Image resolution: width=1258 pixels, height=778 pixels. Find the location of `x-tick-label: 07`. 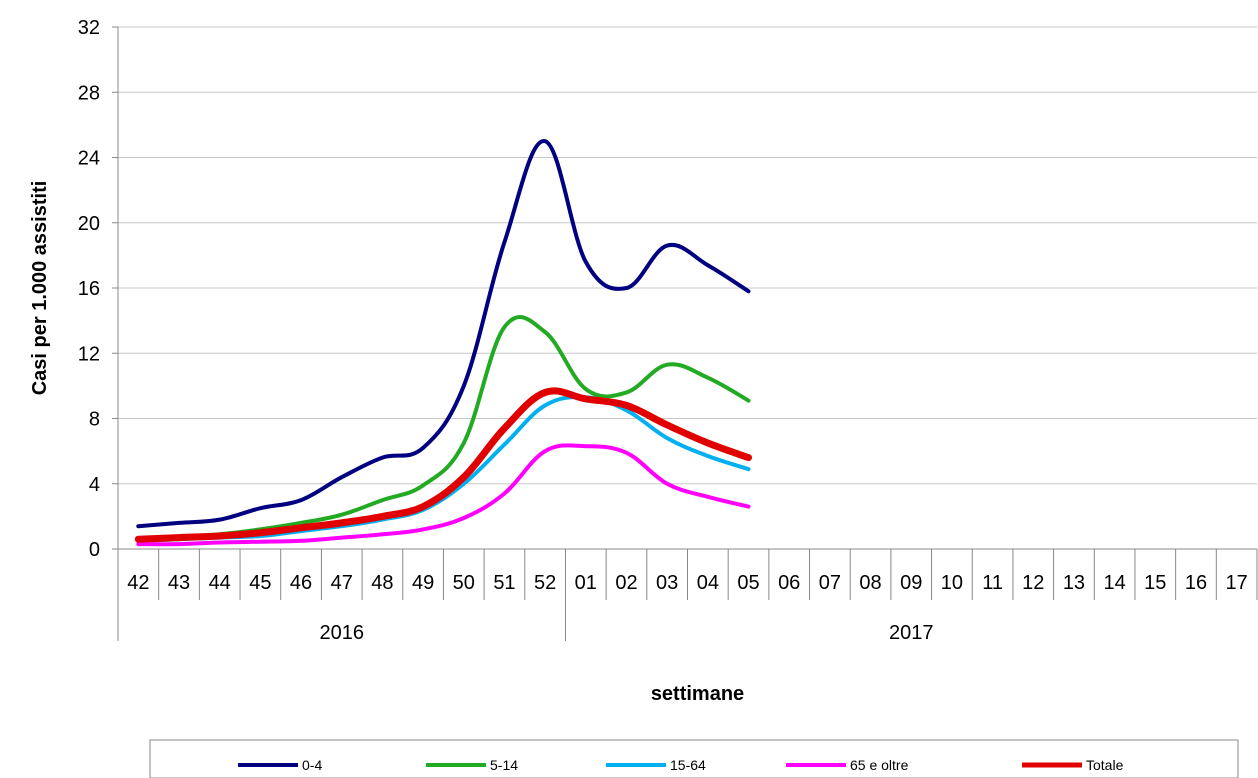

x-tick-label: 07 is located at coordinates (830, 583).